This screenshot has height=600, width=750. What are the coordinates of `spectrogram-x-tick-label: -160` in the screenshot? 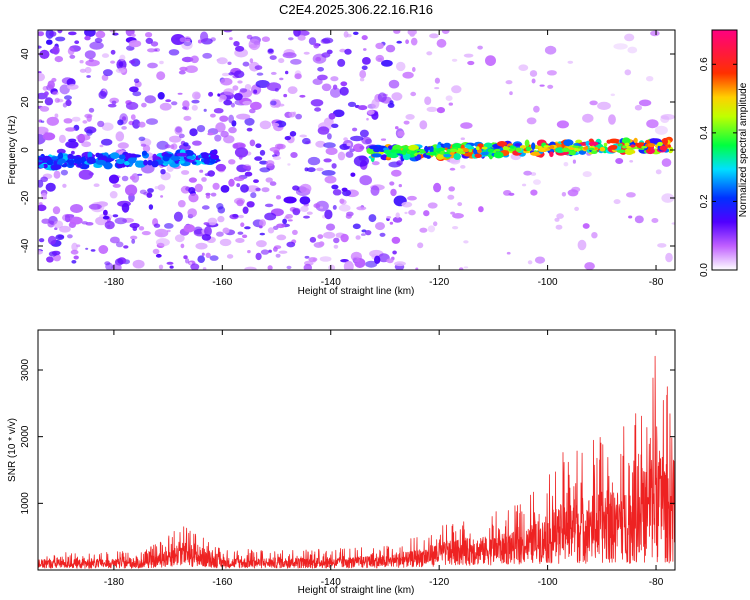 It's located at (222, 282).